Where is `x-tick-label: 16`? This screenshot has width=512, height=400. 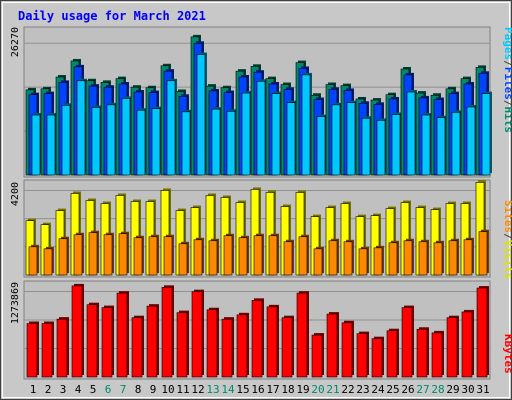
x-tick-label: 16 is located at coordinates (257, 389).